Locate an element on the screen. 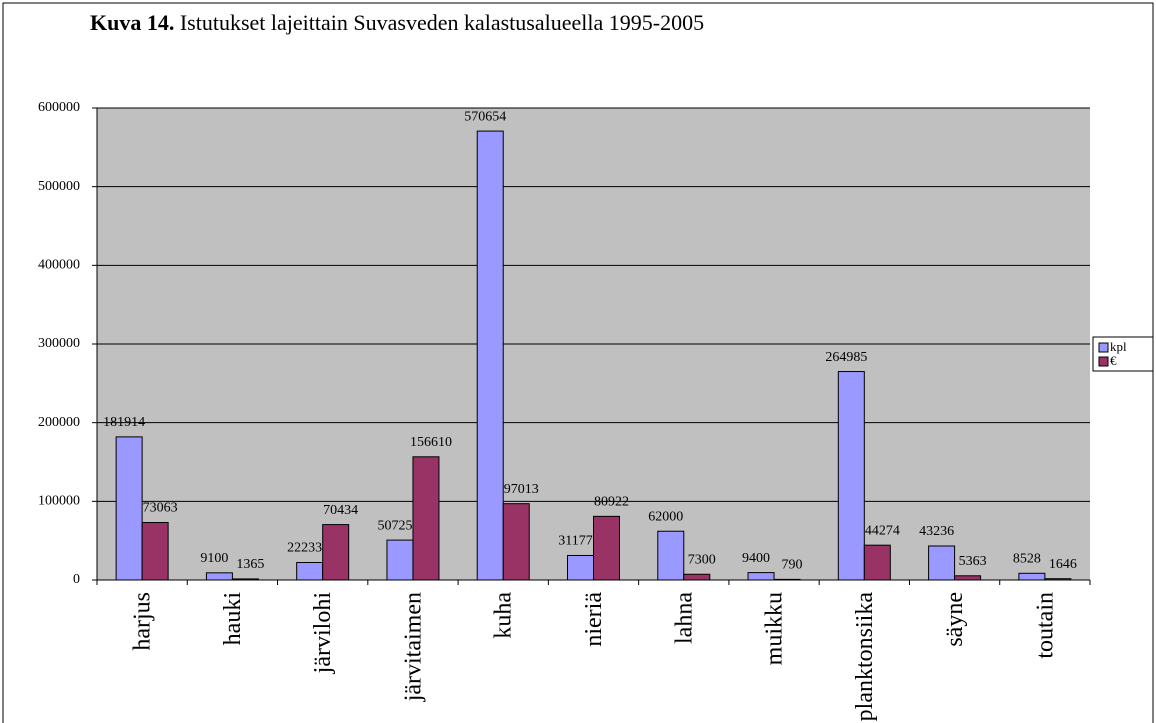 Image resolution: width=1156 pixels, height=723 pixels. value-label: 5363 is located at coordinates (973, 561).